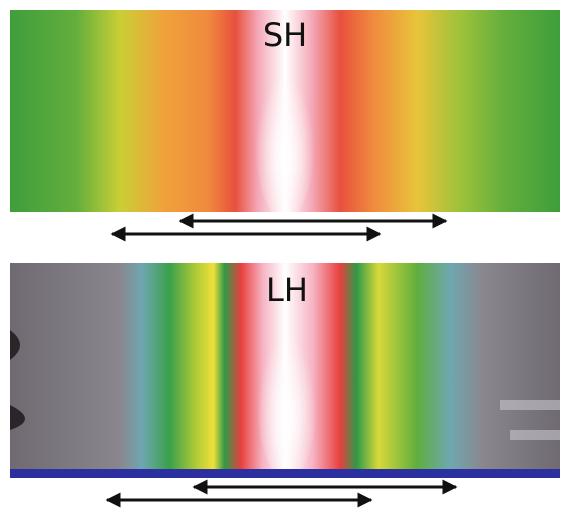 This screenshot has width=561, height=508. Describe the element at coordinates (287, 290) in the screenshot. I see `lh-label: LH` at that location.